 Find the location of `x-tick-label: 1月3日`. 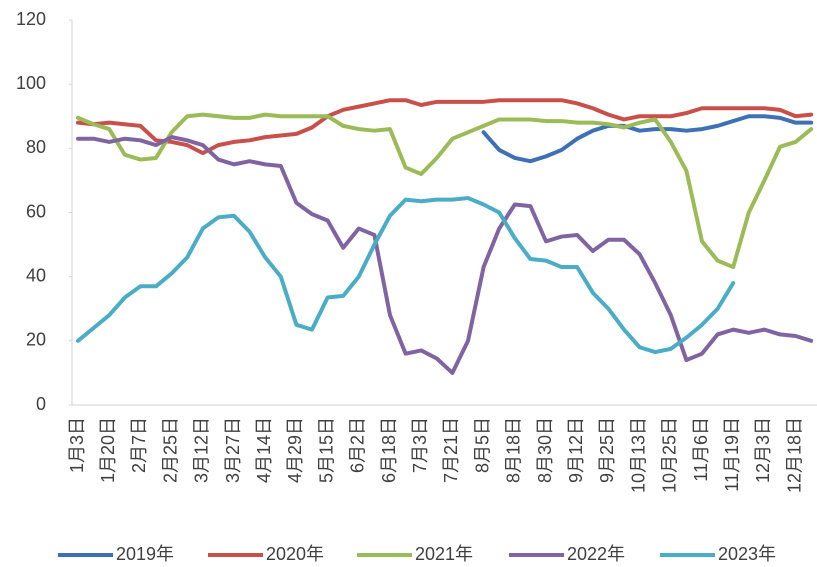

x-tick-label: 1月3日 is located at coordinates (77, 445).